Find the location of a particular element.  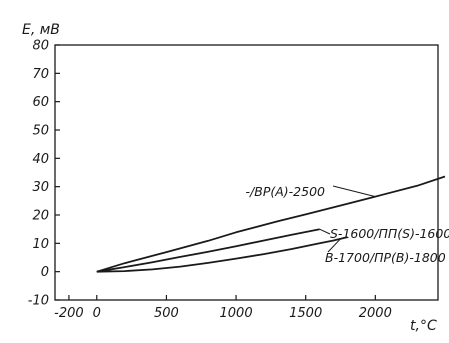

y-tick-label: 50 is located at coordinates (40, 131).